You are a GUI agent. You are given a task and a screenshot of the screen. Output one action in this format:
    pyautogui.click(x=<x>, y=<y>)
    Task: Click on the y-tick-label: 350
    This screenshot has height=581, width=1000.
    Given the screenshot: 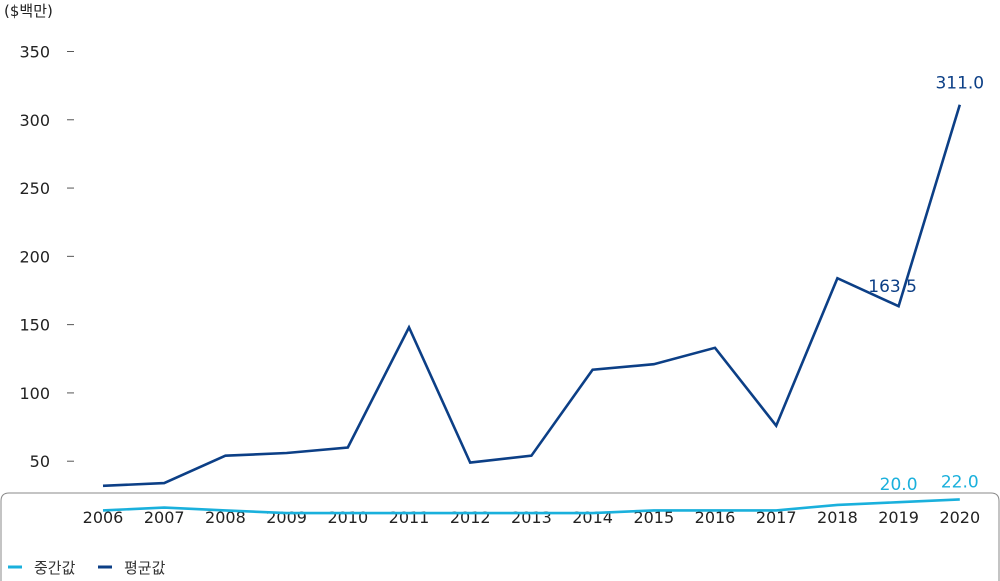 What is the action you would take?
    pyautogui.click(x=34, y=51)
    